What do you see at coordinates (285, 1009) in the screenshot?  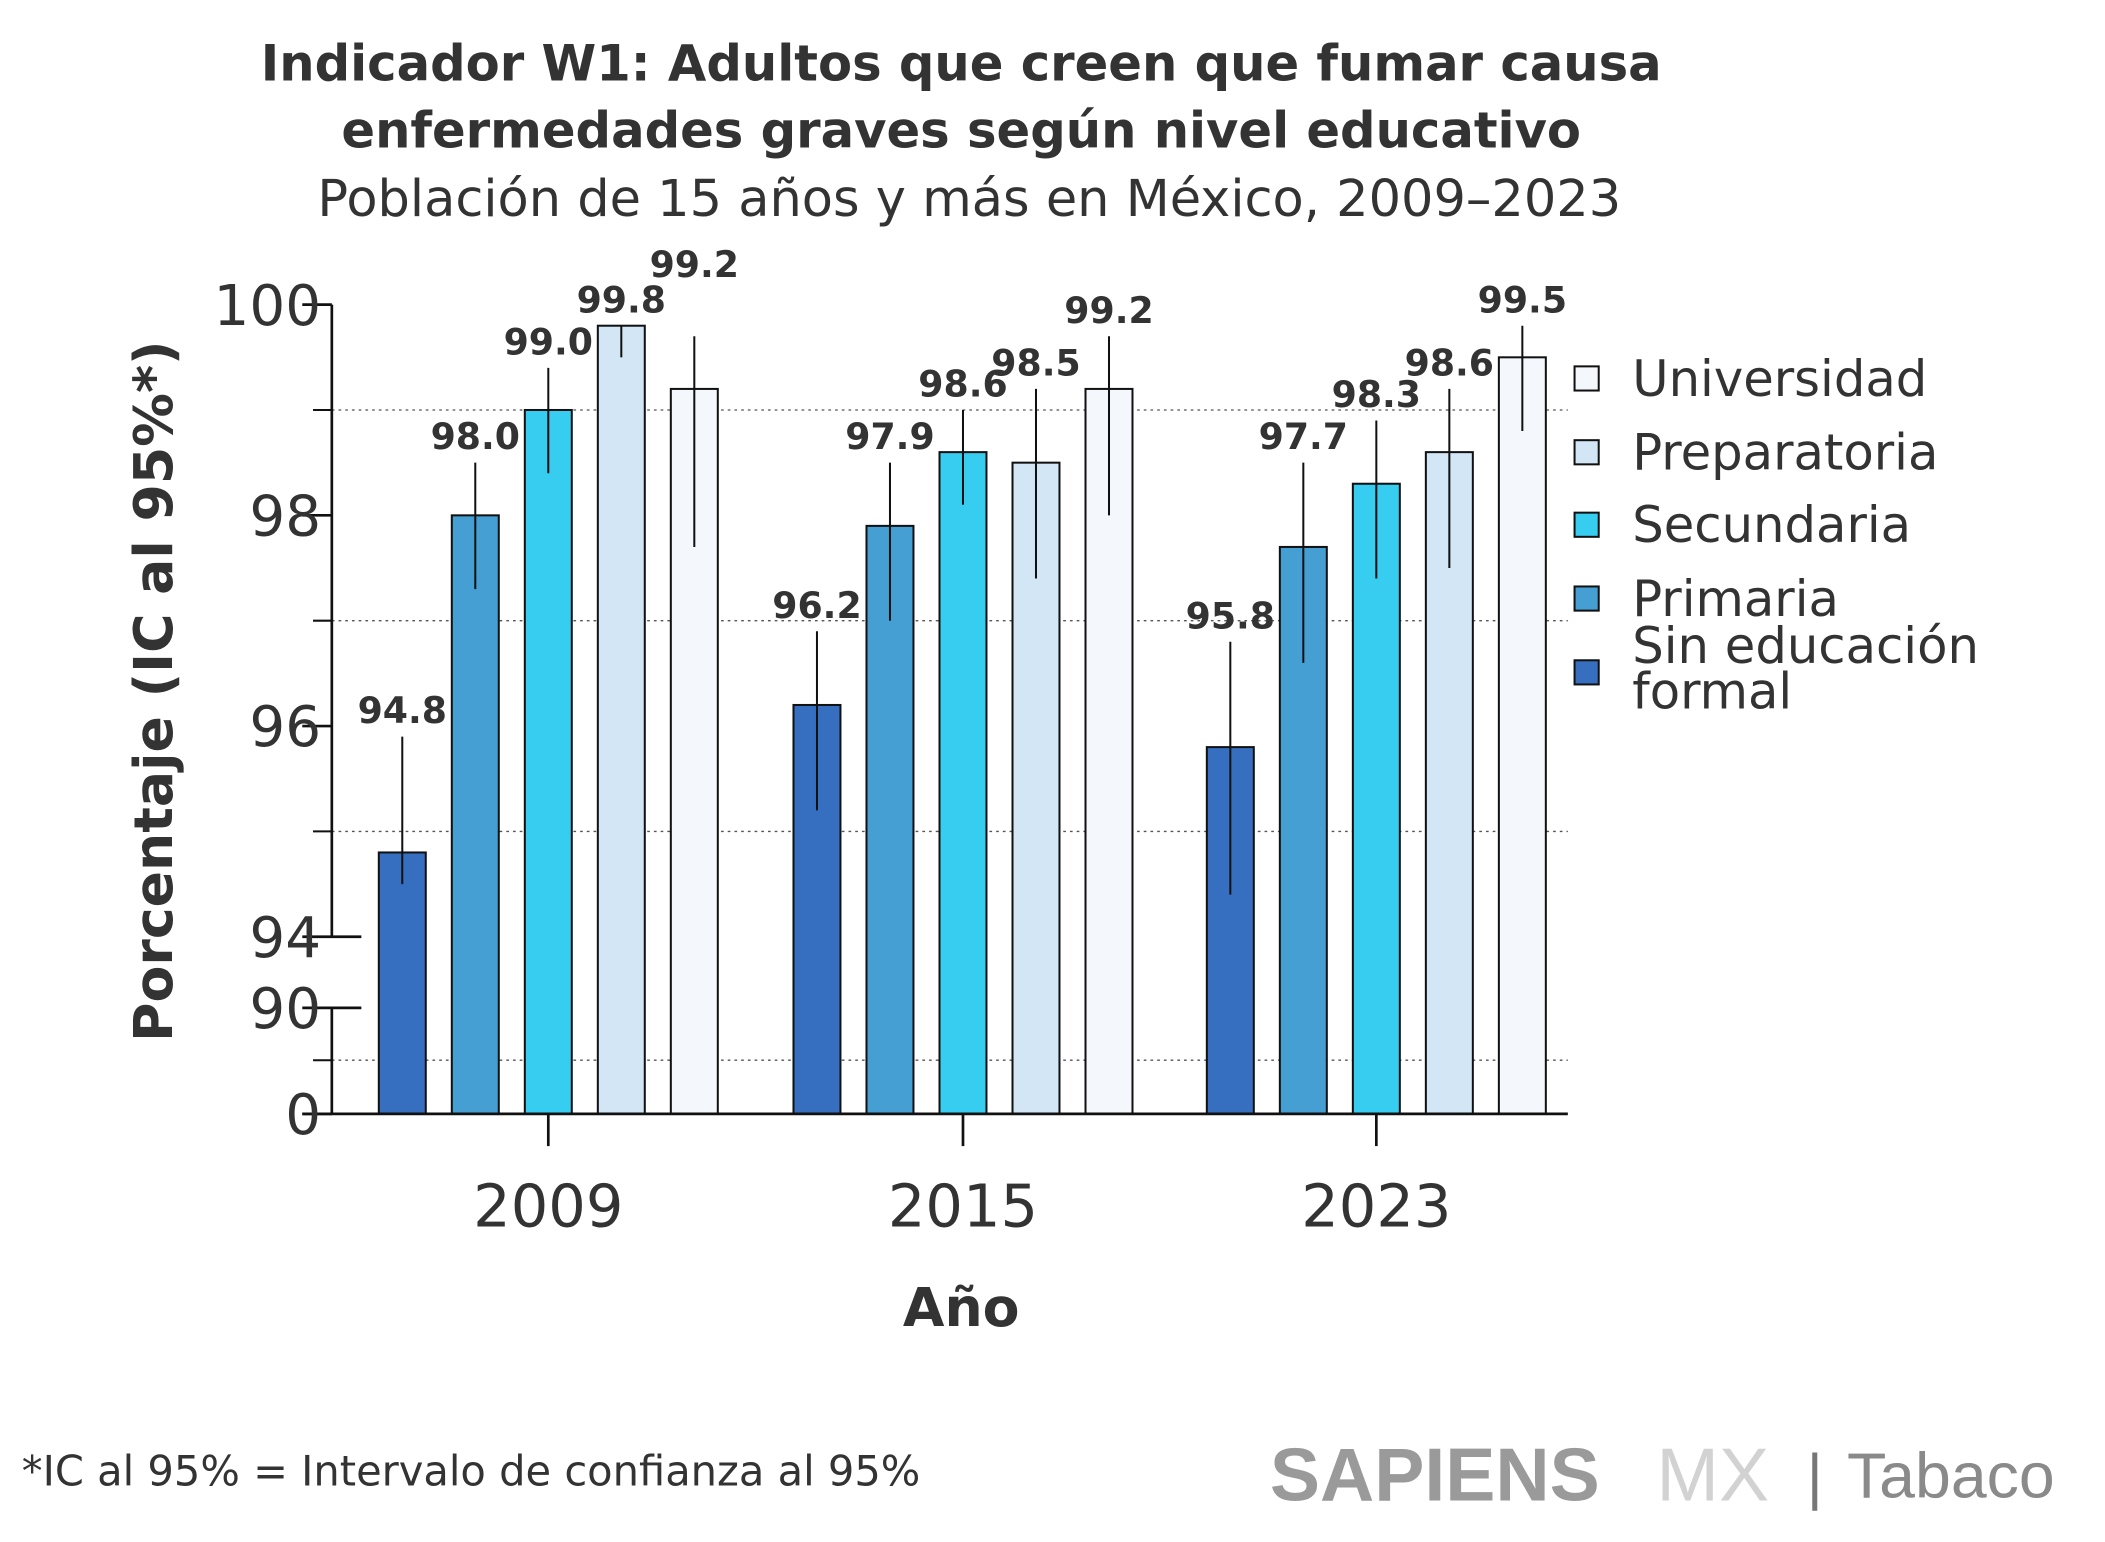 I see `y-tick-label: 90` at bounding box center [285, 1009].